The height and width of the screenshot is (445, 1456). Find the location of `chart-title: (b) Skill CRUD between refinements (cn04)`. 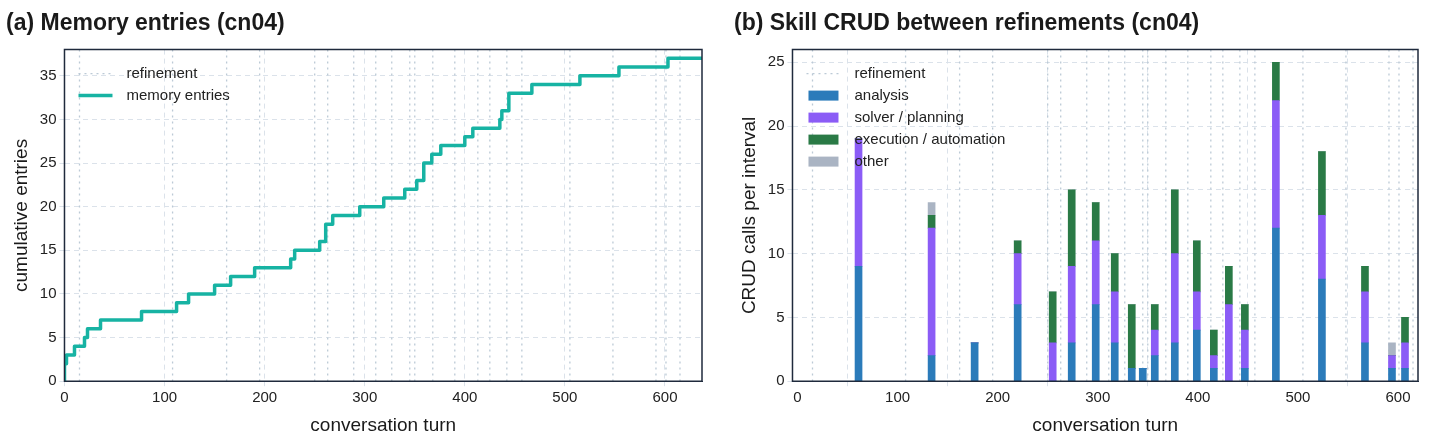

chart-title: (b) Skill CRUD between refinements (cn04) is located at coordinates (967, 22).